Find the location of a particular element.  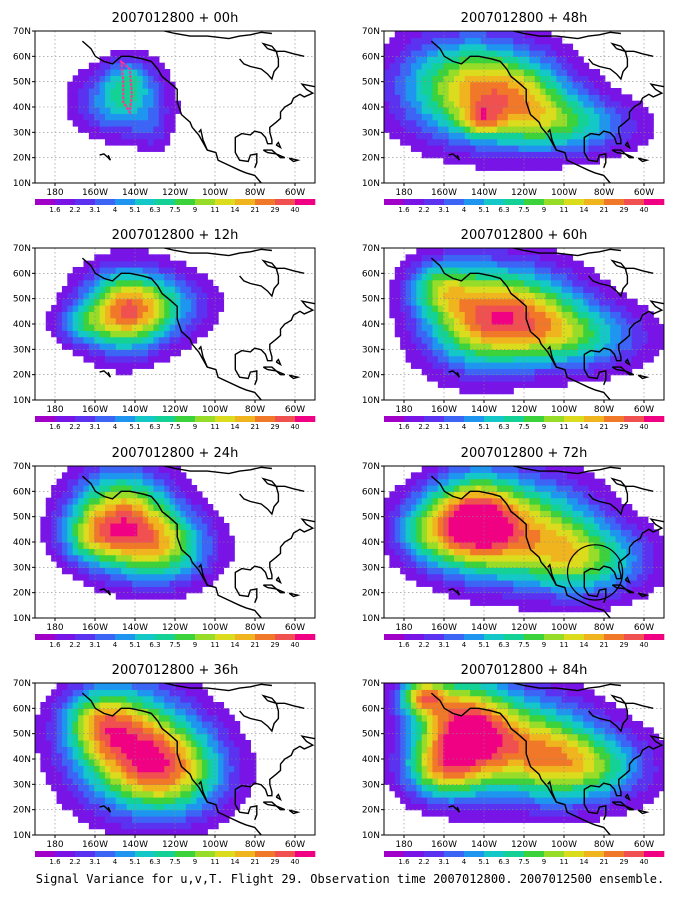

colorbar-label: 21 is located at coordinates (255, 645).